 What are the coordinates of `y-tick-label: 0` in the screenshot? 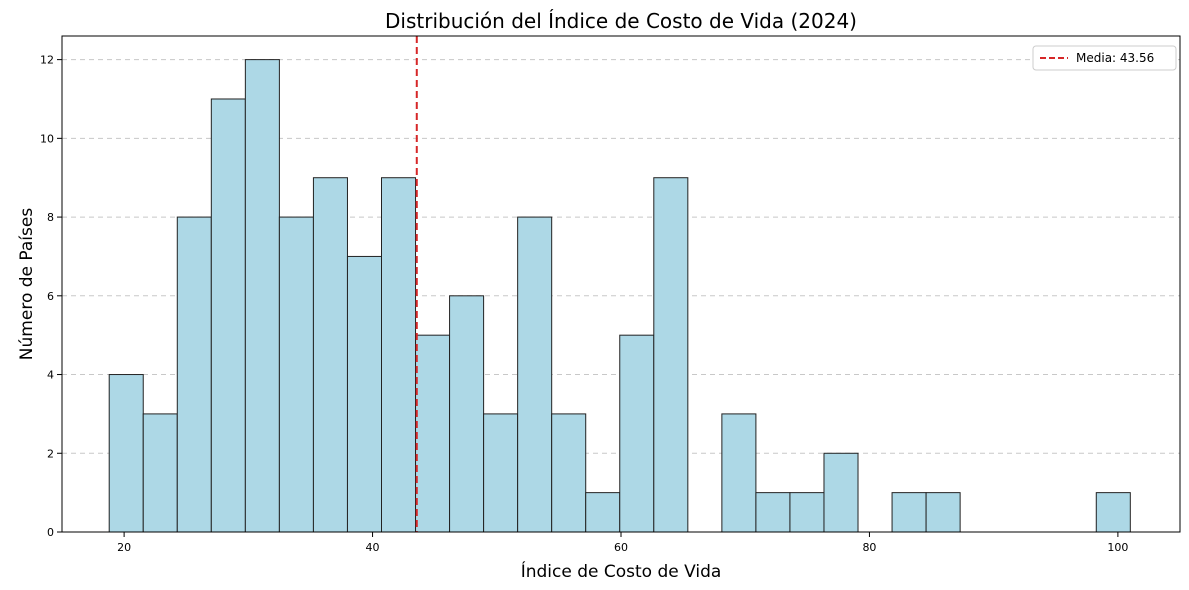 It's located at (50, 532).